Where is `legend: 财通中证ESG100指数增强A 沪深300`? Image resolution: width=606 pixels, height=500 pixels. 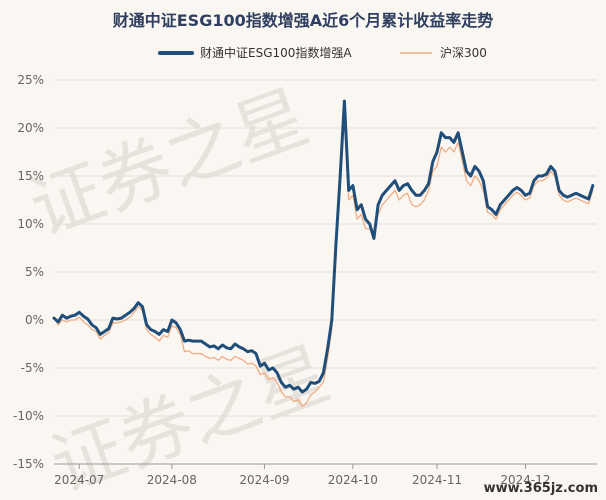 legend: 财通中证ESG100指数增强A 沪深300 is located at coordinates (322, 52).